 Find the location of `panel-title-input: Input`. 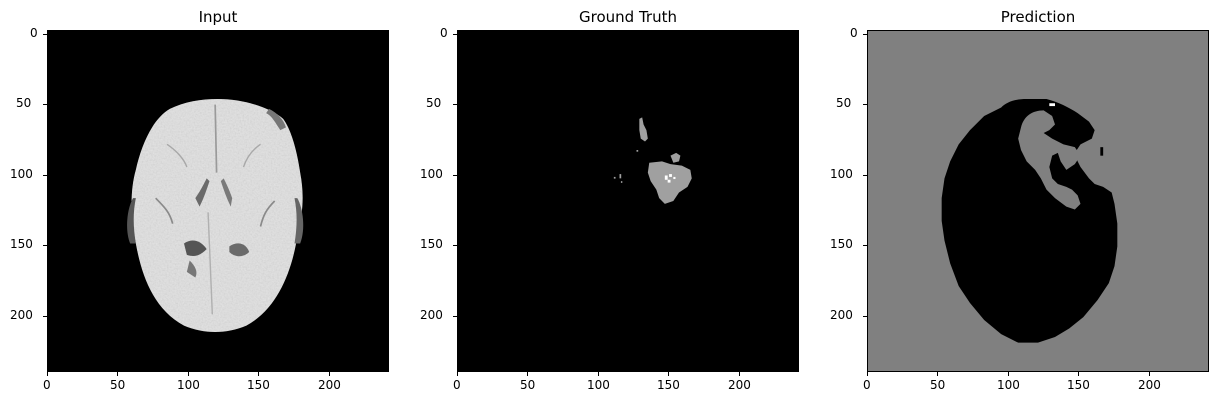

panel-title-input: Input is located at coordinates (218, 17).